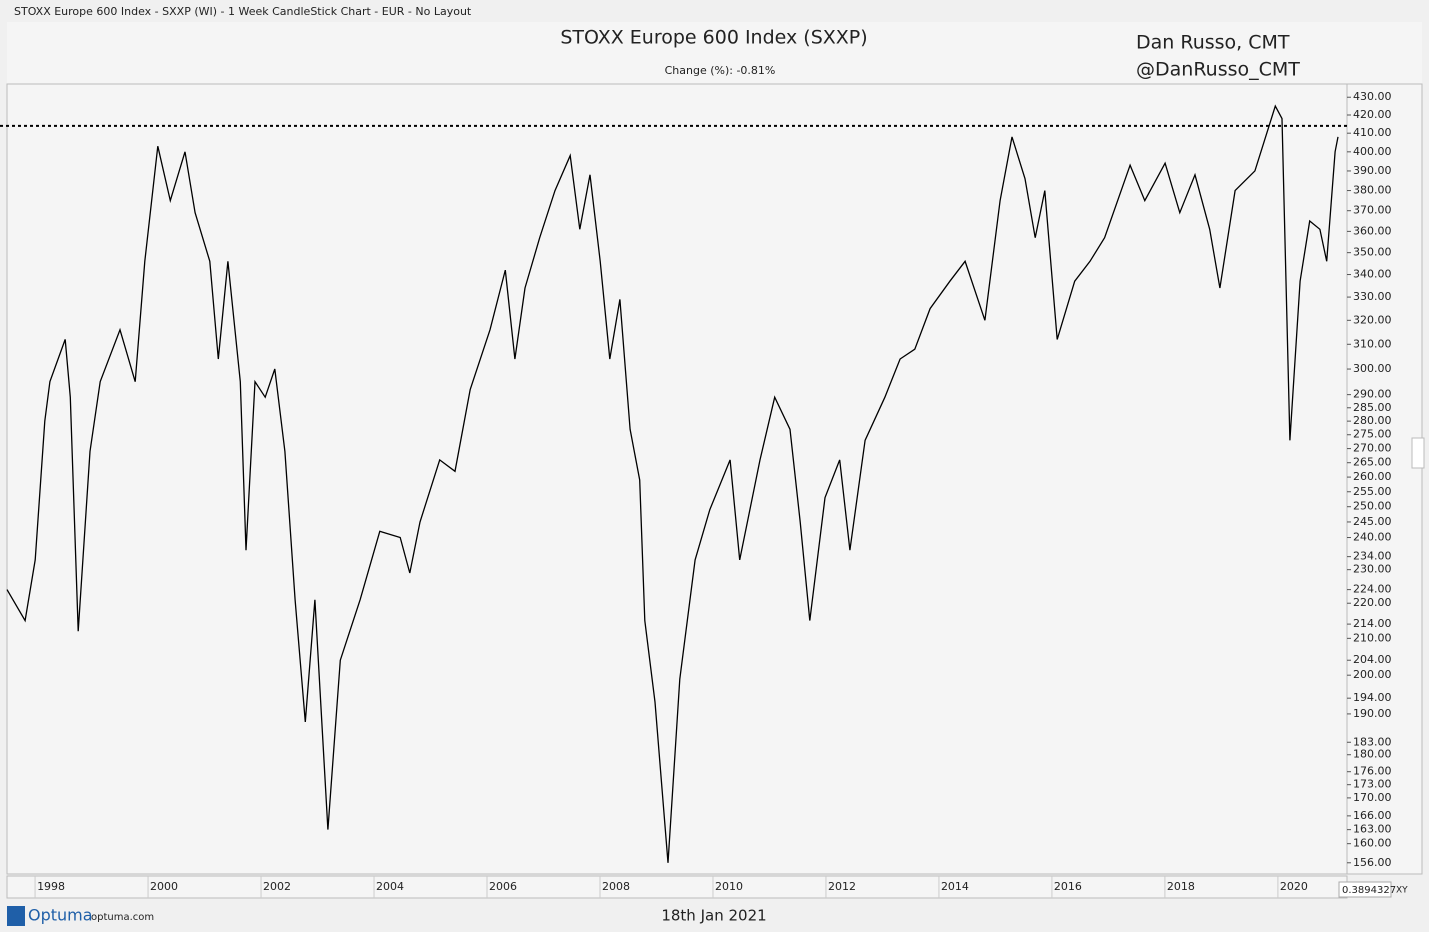 The width and height of the screenshot is (1429, 932). I want to click on annotation: Dan Russo, CMT, so click(1213, 43).